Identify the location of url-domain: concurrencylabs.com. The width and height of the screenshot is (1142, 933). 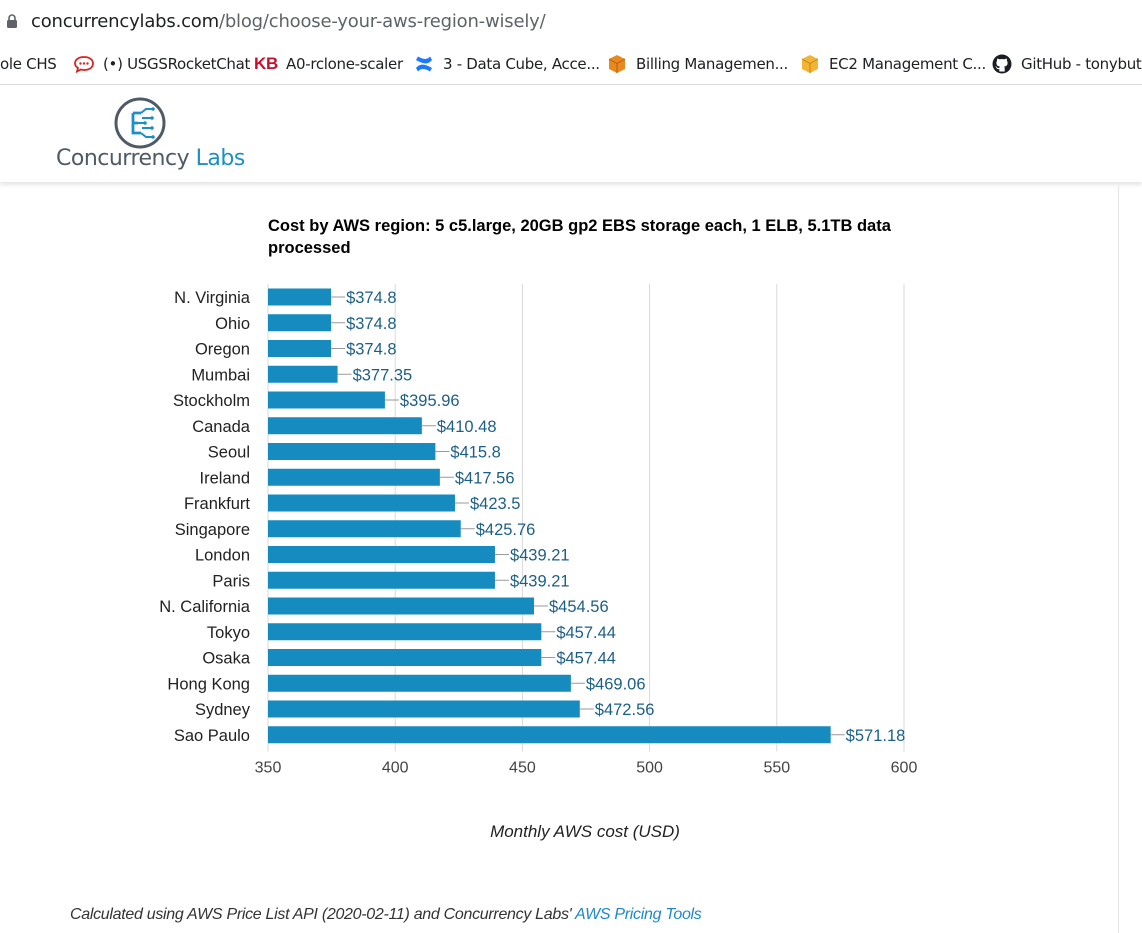
(125, 21).